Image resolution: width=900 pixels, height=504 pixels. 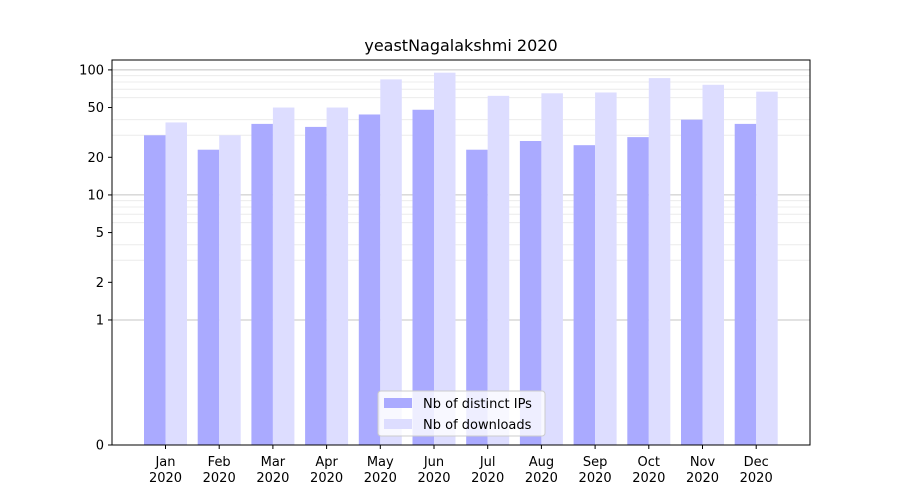 I want to click on x-tick-label-month: Sep, so click(x=595, y=462).